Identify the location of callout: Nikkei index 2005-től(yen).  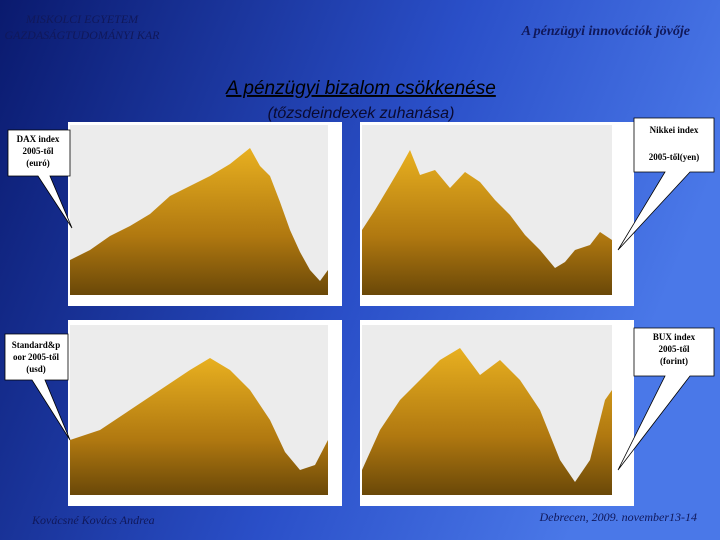
(666, 184).